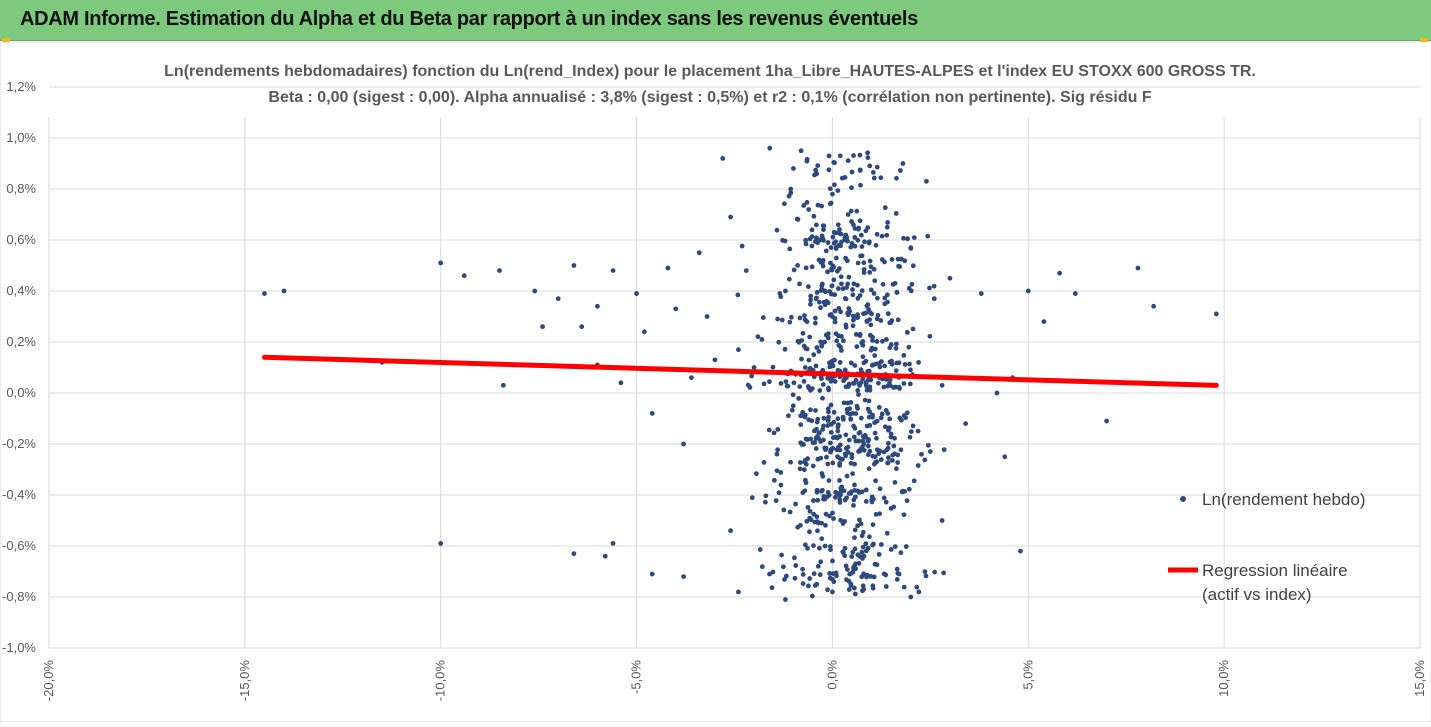 The width and height of the screenshot is (1431, 727). What do you see at coordinates (48, 681) in the screenshot?
I see `x-tick-label: -20,0%` at bounding box center [48, 681].